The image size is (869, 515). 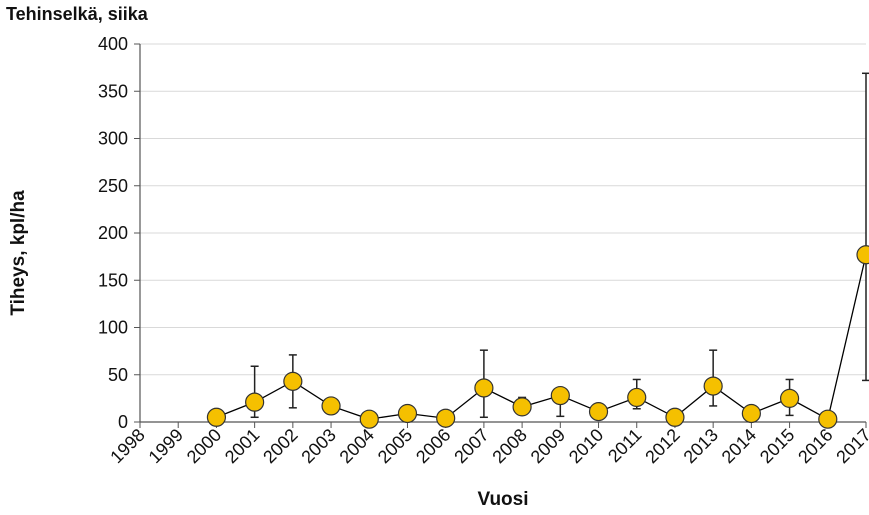 I want to click on x-tick-label: 2016, so click(x=815, y=446).